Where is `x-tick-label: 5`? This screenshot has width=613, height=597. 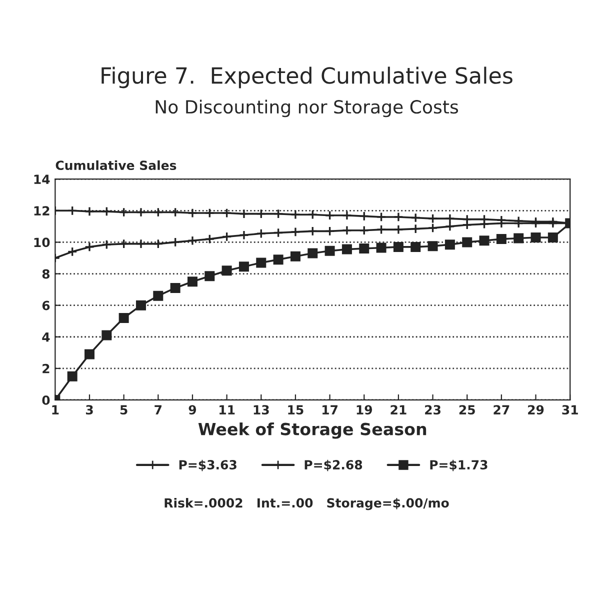
x-tick-label: 5 is located at coordinates (124, 410).